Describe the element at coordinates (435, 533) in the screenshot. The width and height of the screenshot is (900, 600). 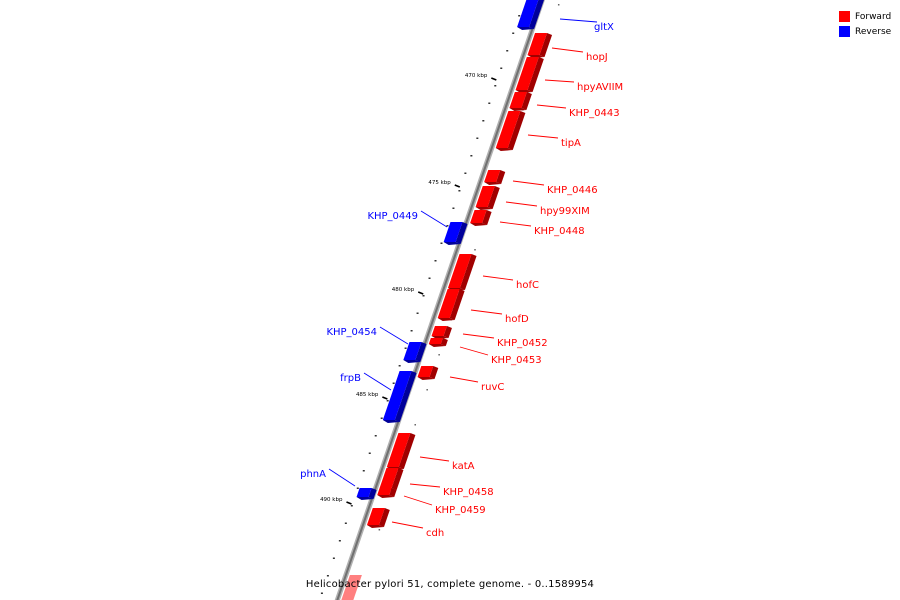
I see `gene-label: cdh` at that location.